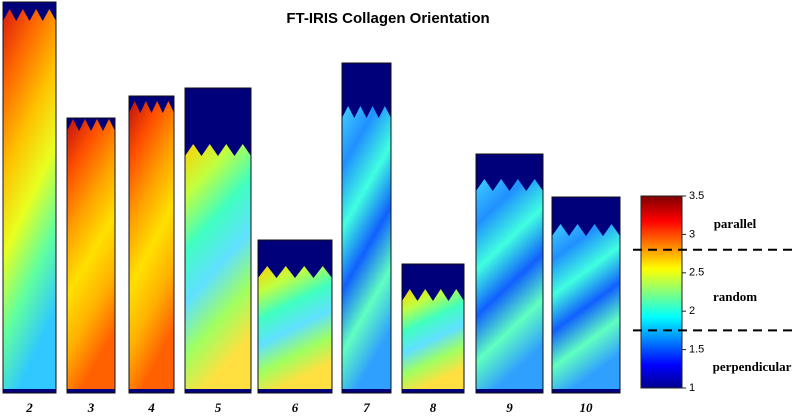 Image resolution: width=800 pixels, height=417 pixels. What do you see at coordinates (433, 407) in the screenshot?
I see `sample-label: 8` at bounding box center [433, 407].